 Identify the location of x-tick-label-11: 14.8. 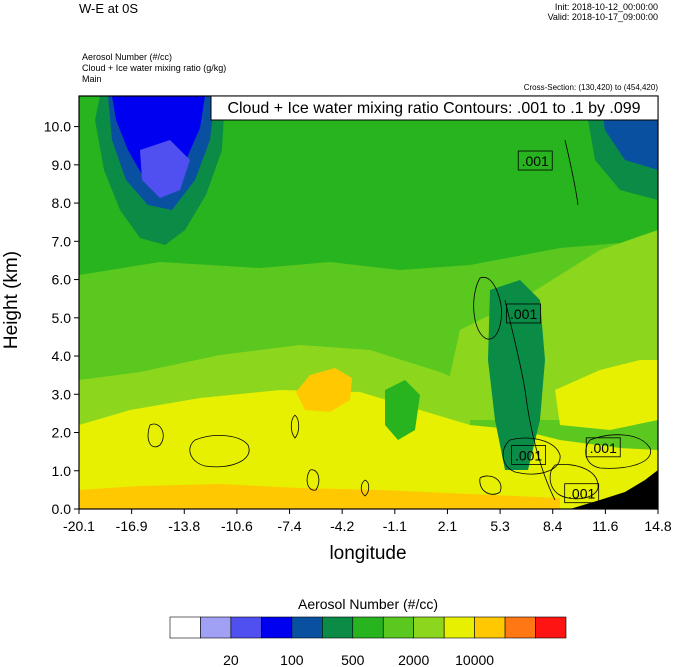
(657, 526).